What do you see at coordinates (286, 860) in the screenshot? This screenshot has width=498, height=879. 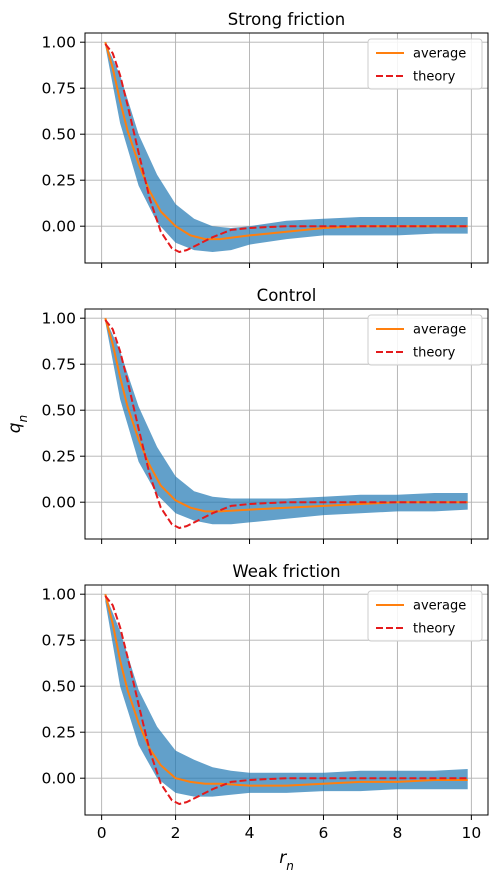 I see `x-axis-label: rn` at bounding box center [286, 860].